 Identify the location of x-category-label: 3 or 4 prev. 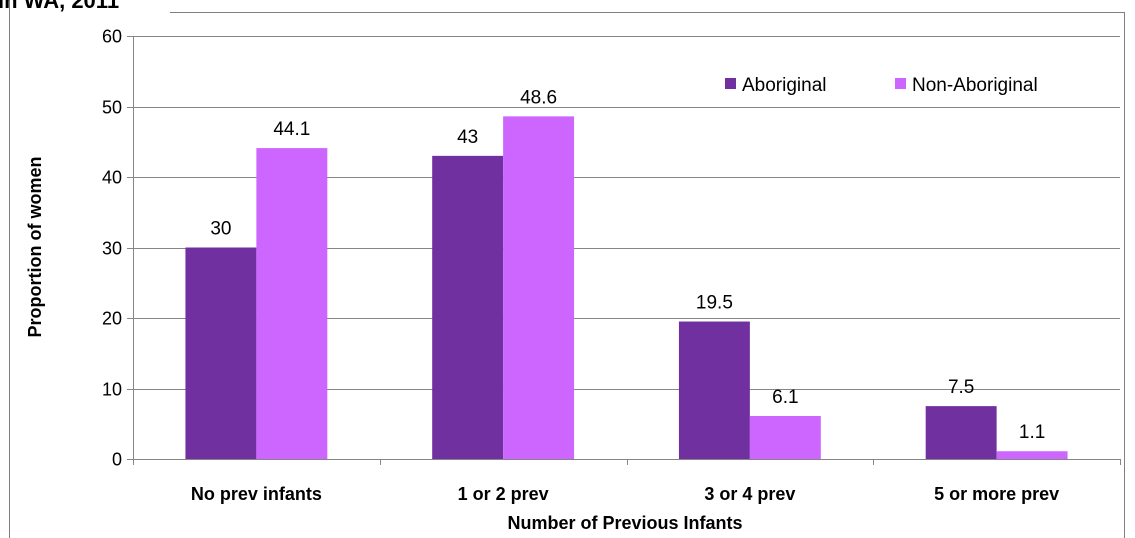
(749, 494).